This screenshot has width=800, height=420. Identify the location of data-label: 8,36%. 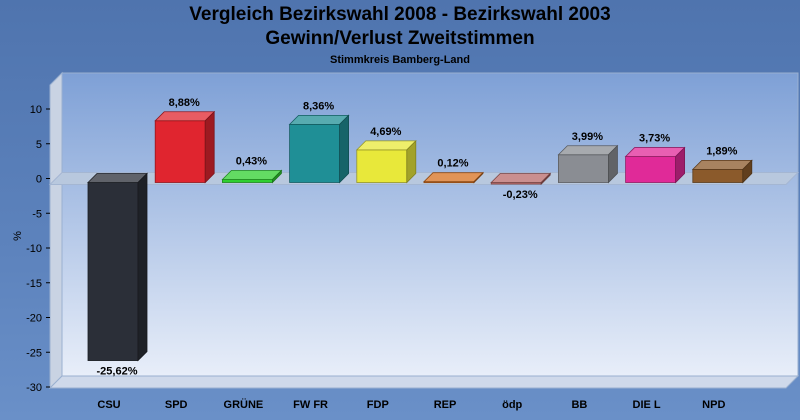
(318, 106).